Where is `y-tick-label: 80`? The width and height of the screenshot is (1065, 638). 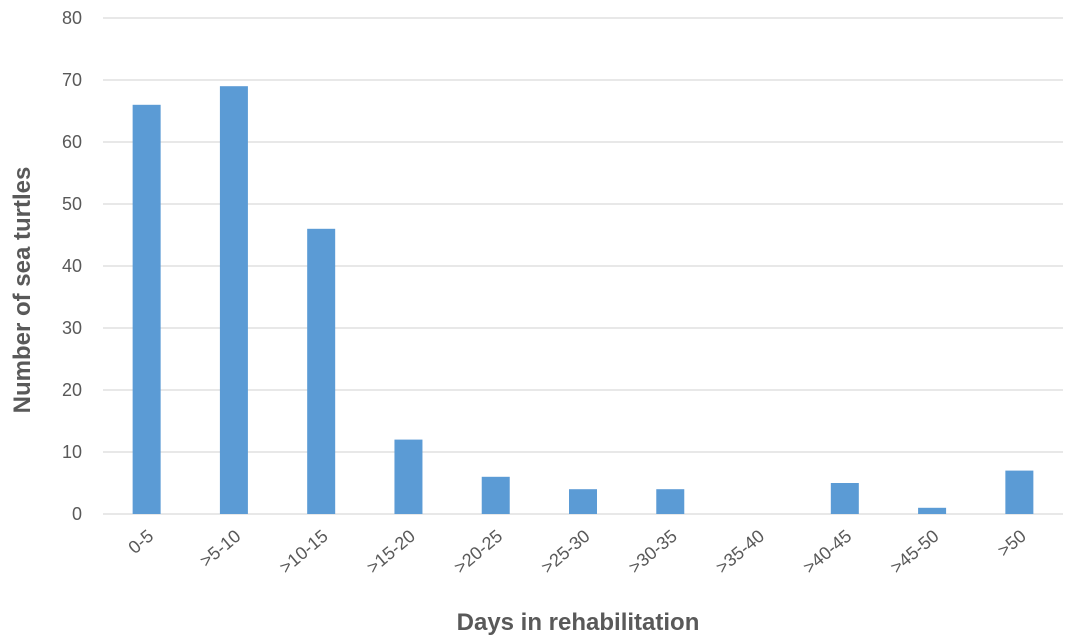 y-tick-label: 80 is located at coordinates (72, 18).